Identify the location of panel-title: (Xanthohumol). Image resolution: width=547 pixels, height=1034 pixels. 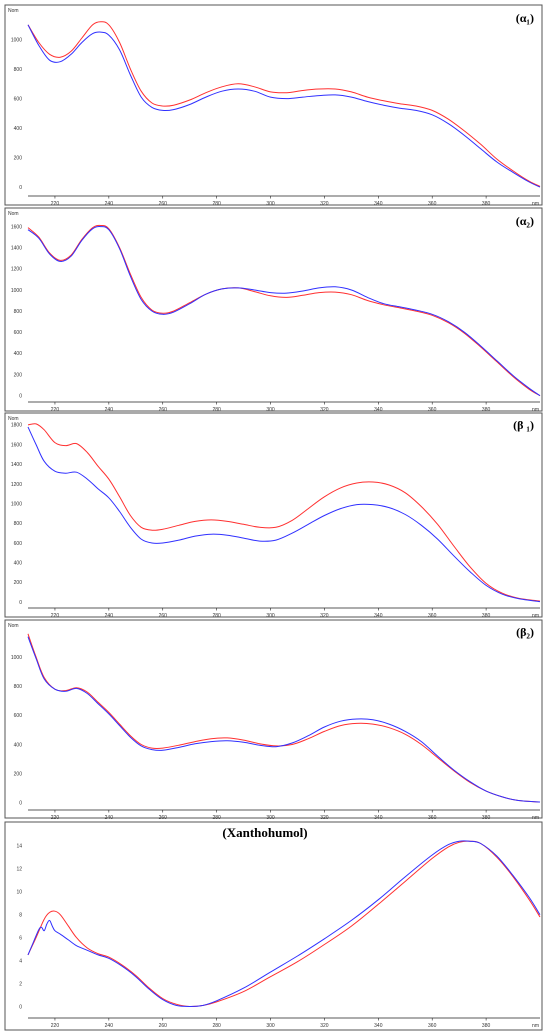
(264, 832).